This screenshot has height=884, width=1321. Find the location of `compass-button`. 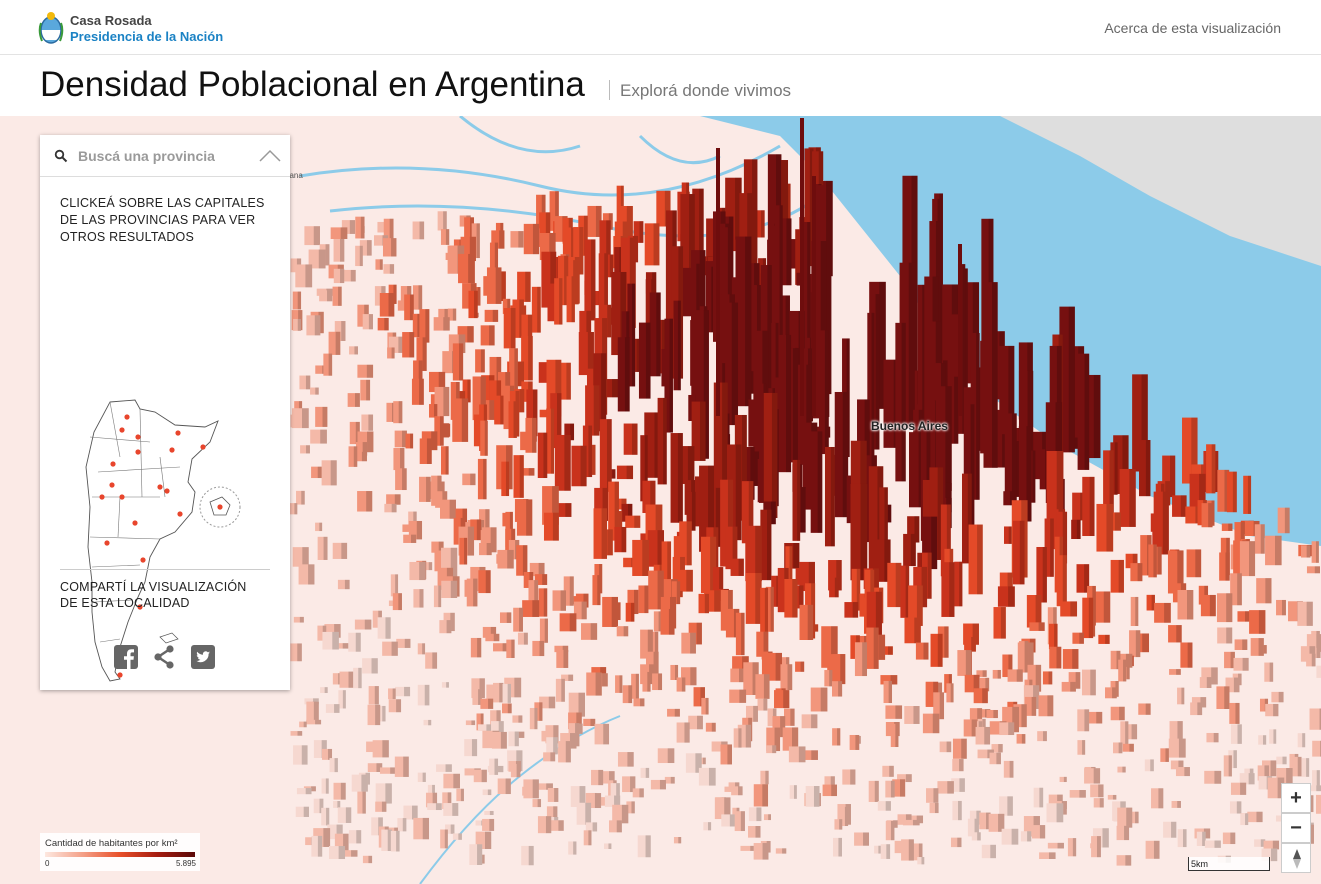

compass-button is located at coordinates (1296, 858).